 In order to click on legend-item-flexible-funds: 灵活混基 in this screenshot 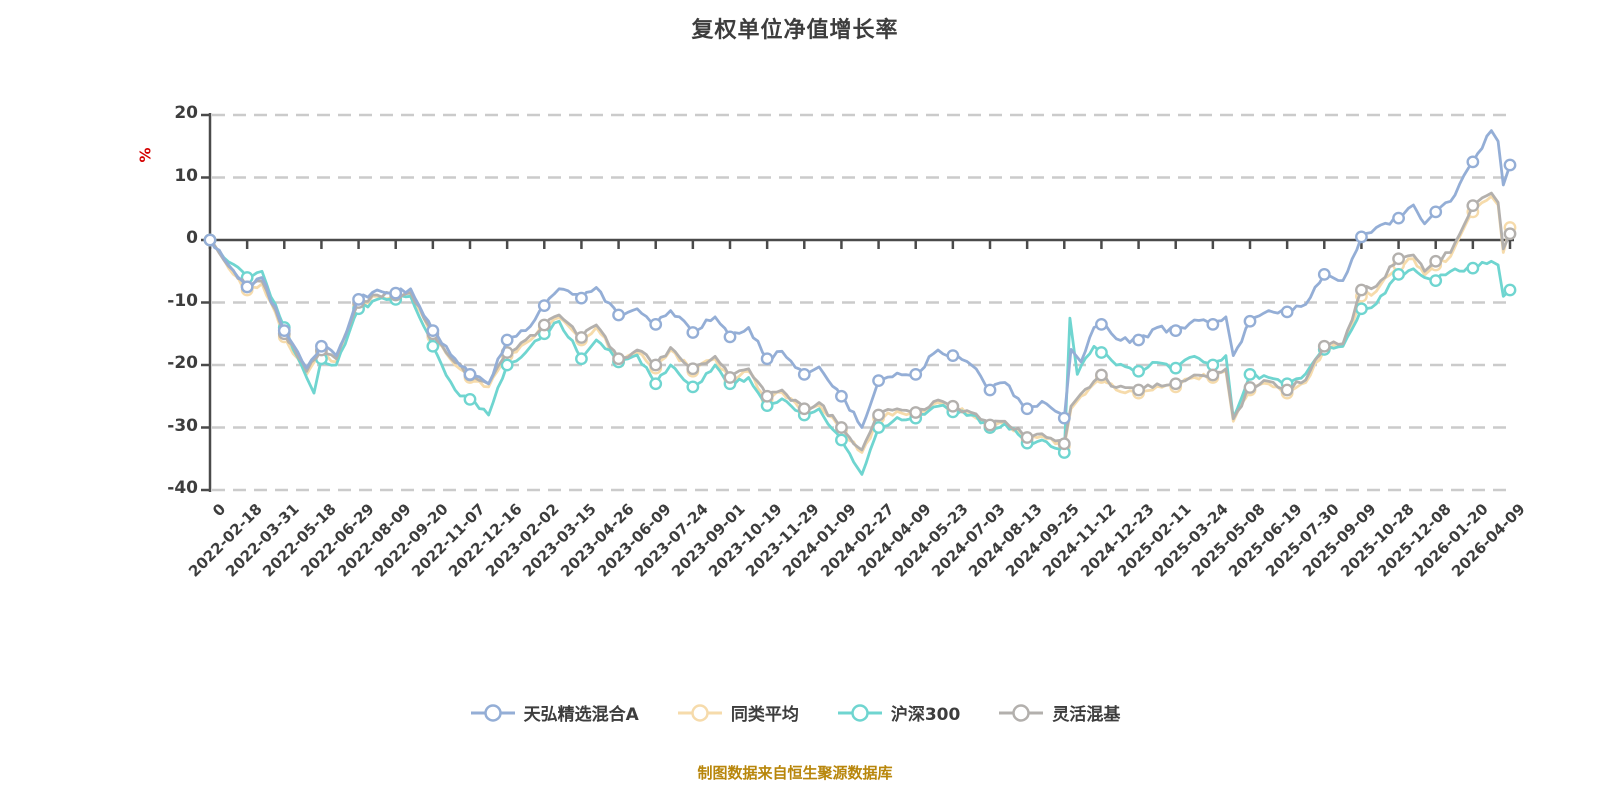, I will do `click(1059, 712)`.